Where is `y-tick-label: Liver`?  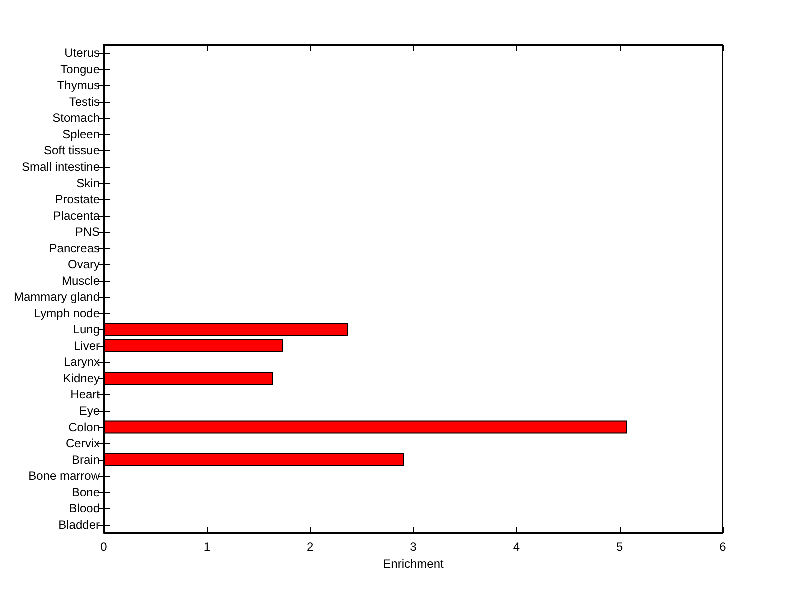 y-tick-label: Liver is located at coordinates (87, 345).